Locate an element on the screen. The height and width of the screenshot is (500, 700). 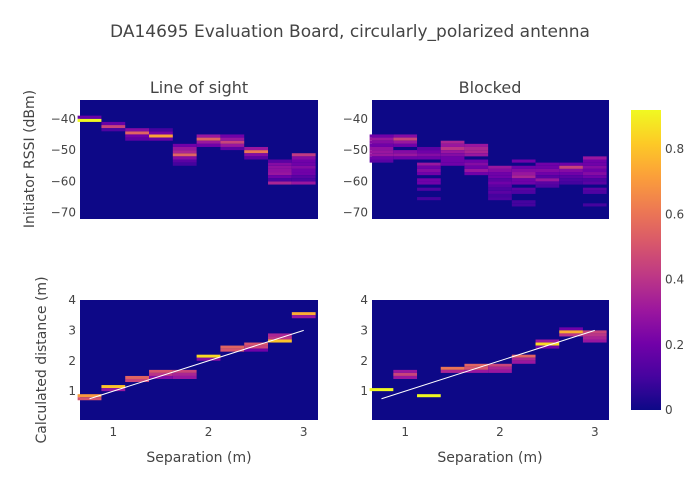
panel-title-blocked: Blocked is located at coordinates (490, 87).